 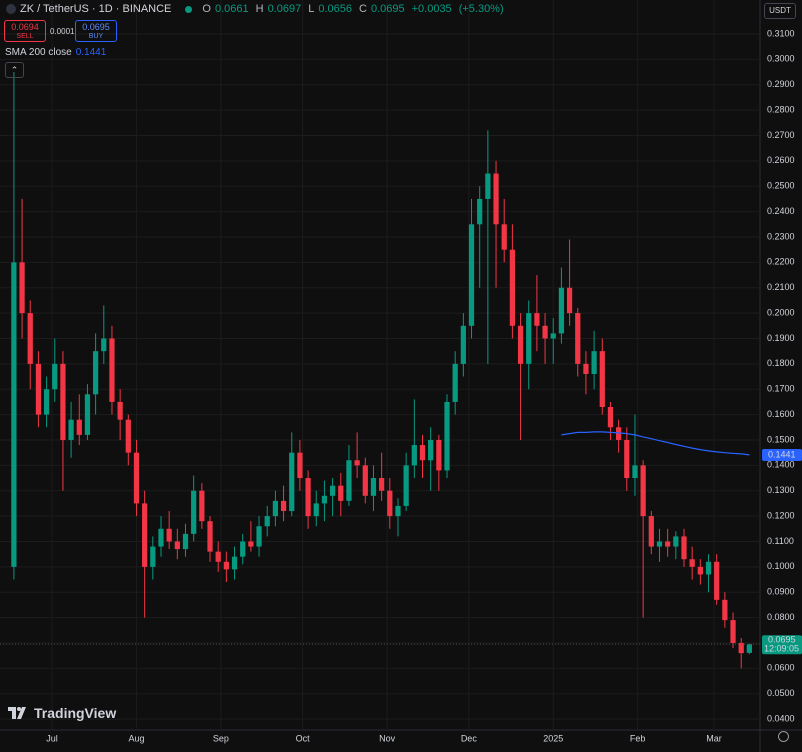 What do you see at coordinates (55, 52) in the screenshot?
I see `indicator-legend: SMA 200 close 0.1441` at bounding box center [55, 52].